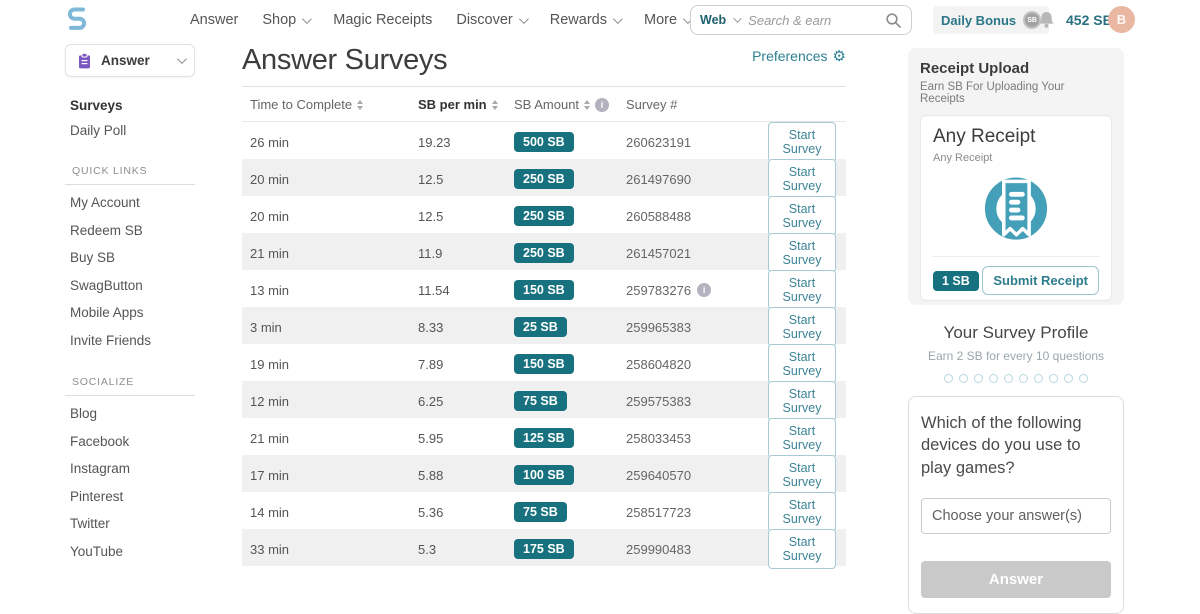  Describe the element at coordinates (713, 20) in the screenshot. I see `search-scope-select: Web` at that location.